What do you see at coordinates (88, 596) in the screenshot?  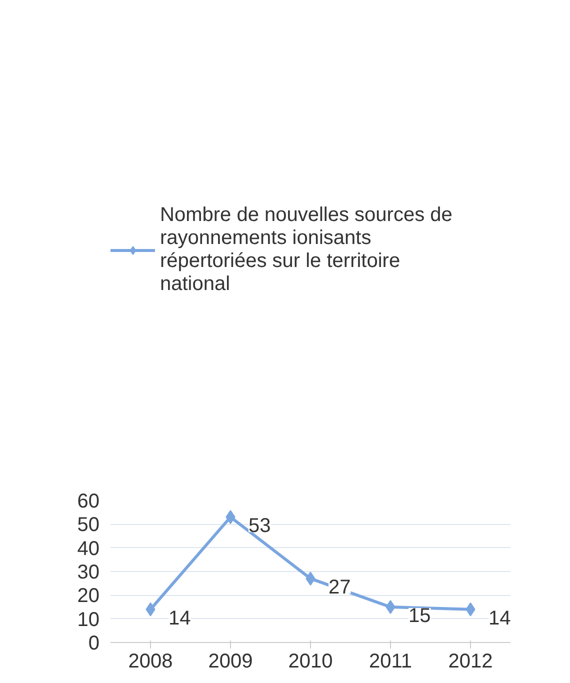 I see `y-tick-label: 20` at bounding box center [88, 596].